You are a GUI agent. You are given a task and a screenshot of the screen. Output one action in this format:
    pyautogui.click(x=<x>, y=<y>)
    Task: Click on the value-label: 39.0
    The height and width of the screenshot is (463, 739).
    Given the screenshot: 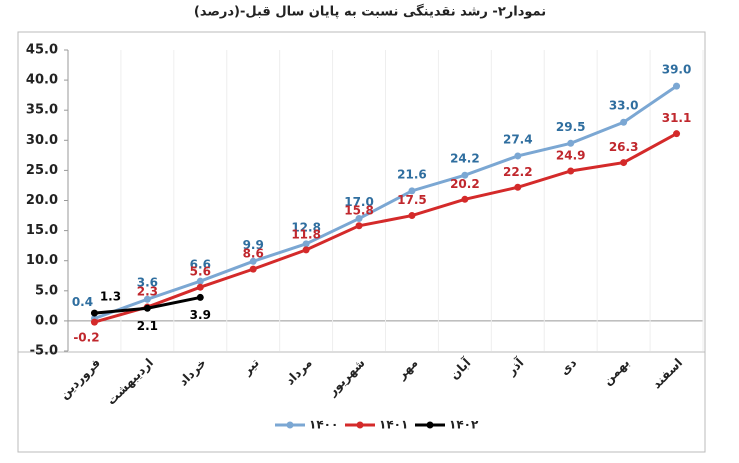 What is the action you would take?
    pyautogui.click(x=677, y=70)
    